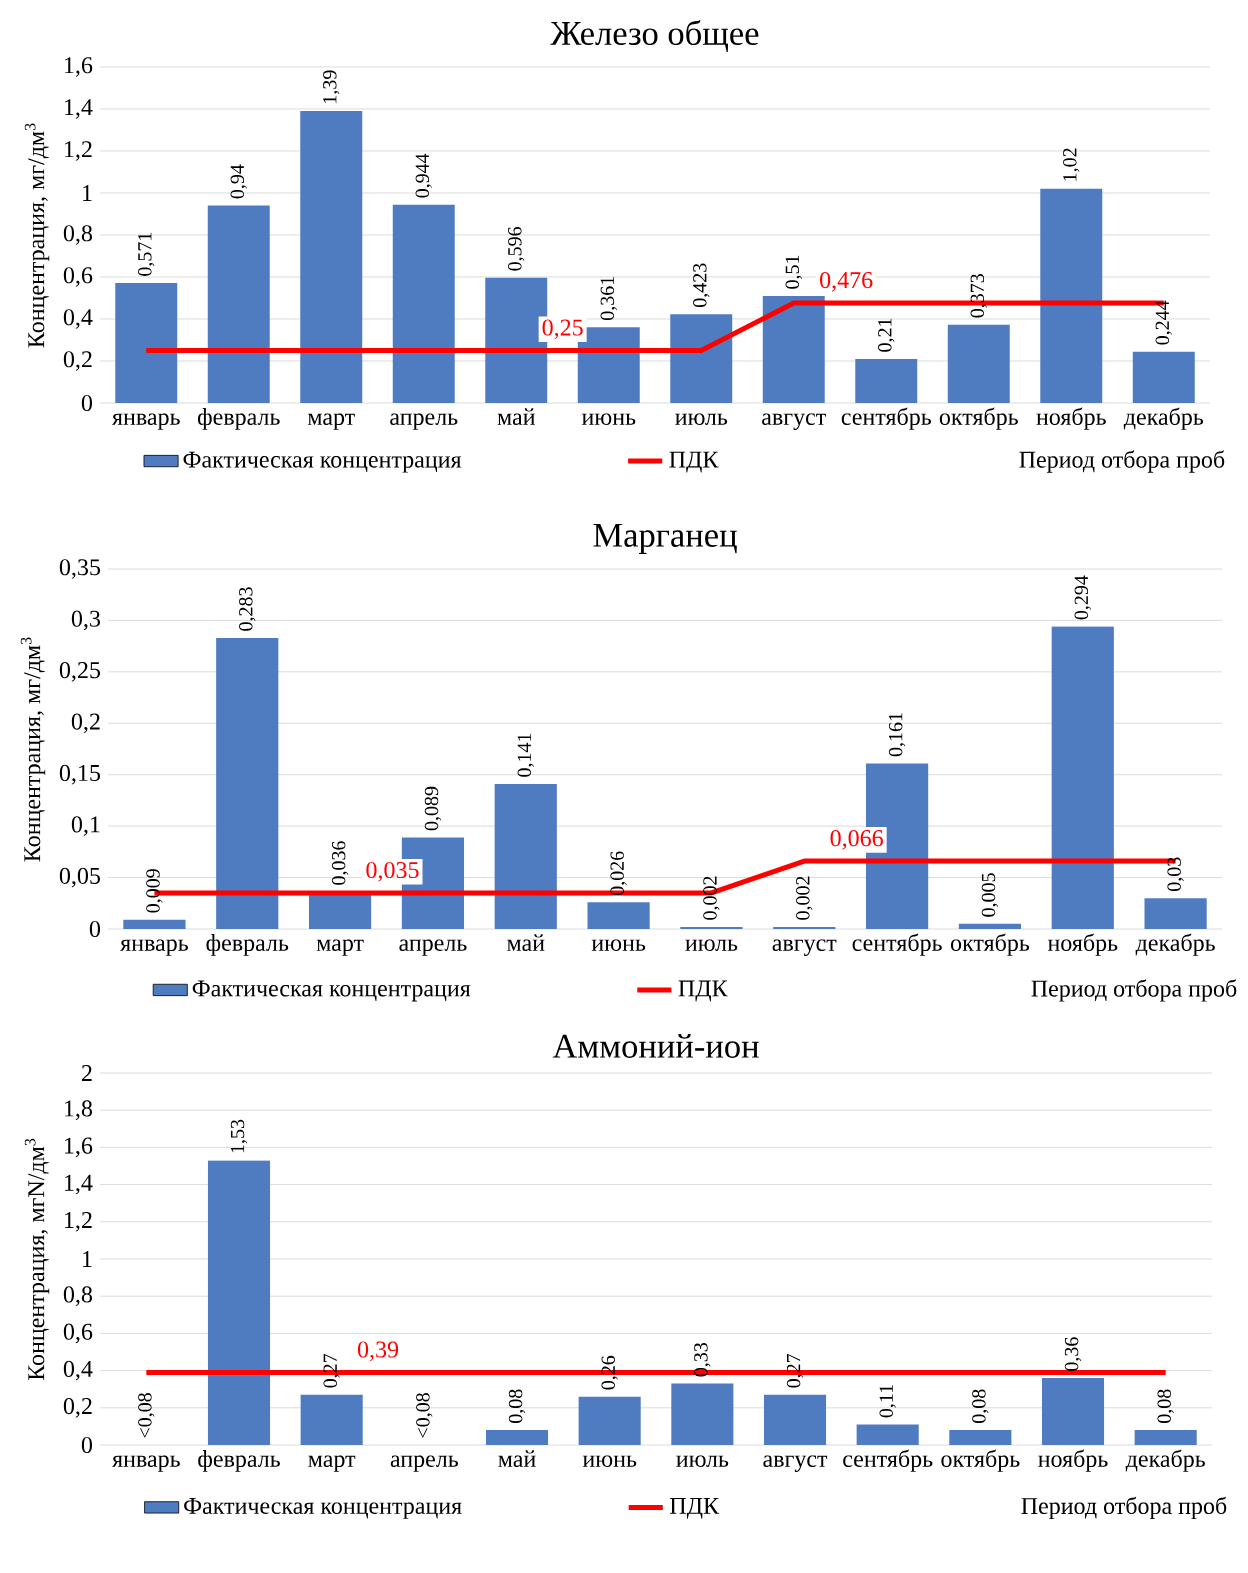  I want to click on chart-title: Аммоний-ион, so click(655, 1045).